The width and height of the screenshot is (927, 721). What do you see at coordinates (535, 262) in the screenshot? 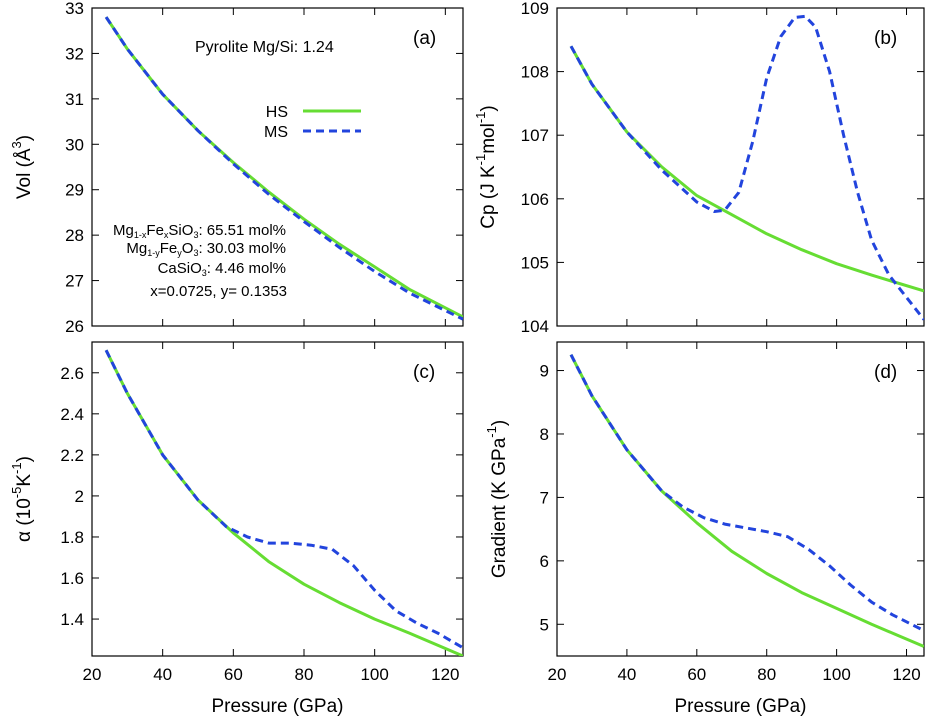
I see `y-tick-label: 105` at bounding box center [535, 262].